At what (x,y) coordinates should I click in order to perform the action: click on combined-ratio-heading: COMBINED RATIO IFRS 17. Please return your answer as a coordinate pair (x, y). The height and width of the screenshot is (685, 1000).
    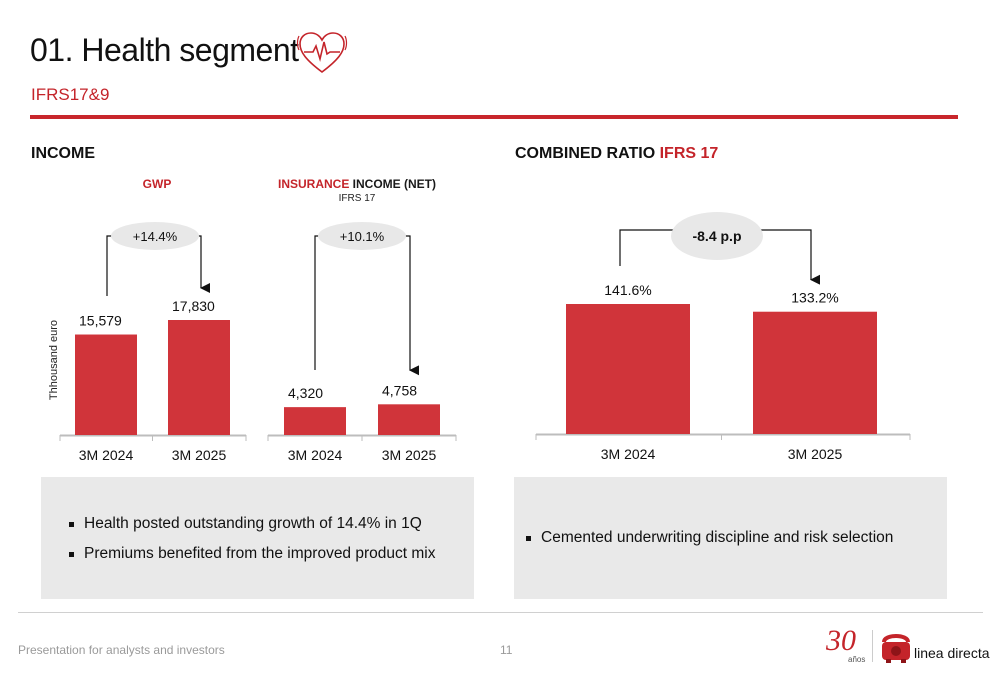
    Looking at the image, I should click on (616, 154).